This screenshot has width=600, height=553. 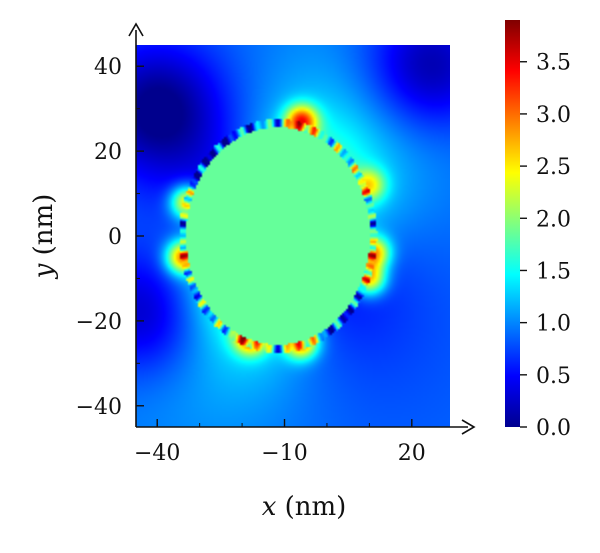 I want to click on colorbar-tick-label: 1.5, so click(x=553, y=271).